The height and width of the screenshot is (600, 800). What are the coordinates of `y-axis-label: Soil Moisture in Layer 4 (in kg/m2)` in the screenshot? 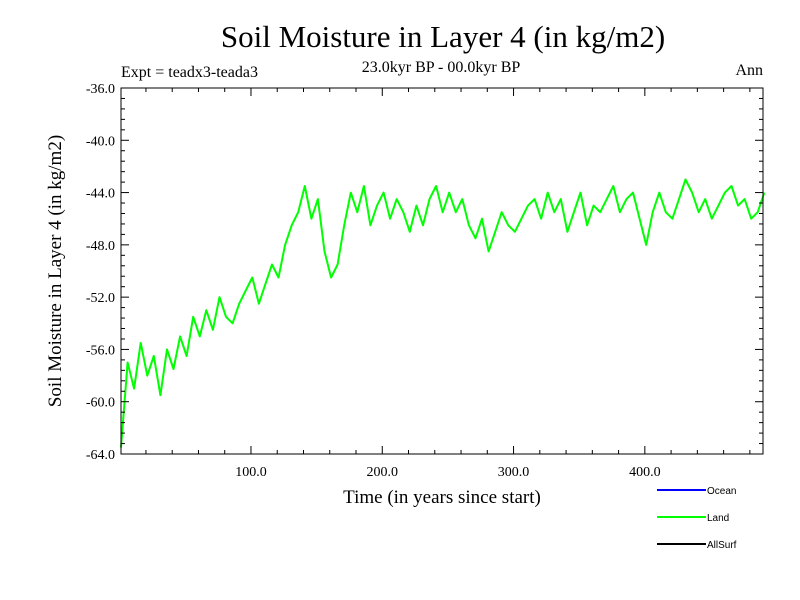 It's located at (55, 271).